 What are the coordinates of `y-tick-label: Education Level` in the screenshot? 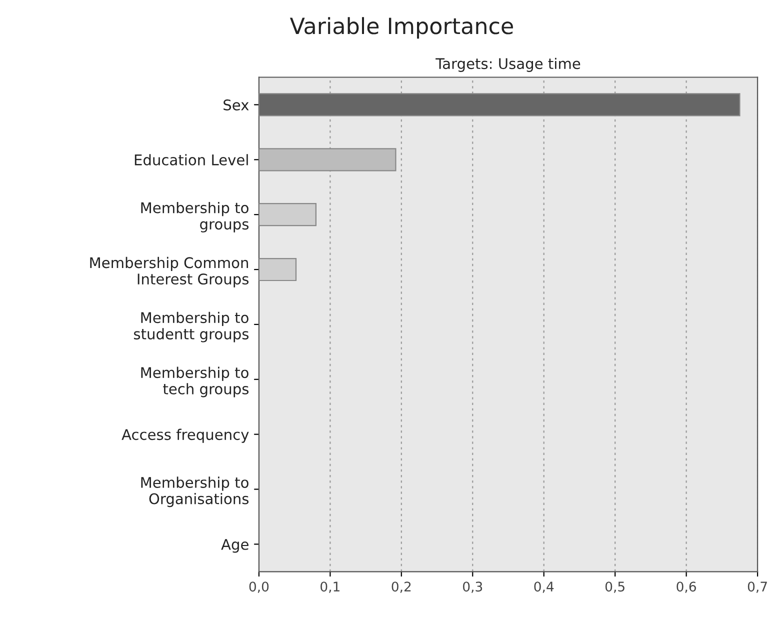 It's located at (191, 160).